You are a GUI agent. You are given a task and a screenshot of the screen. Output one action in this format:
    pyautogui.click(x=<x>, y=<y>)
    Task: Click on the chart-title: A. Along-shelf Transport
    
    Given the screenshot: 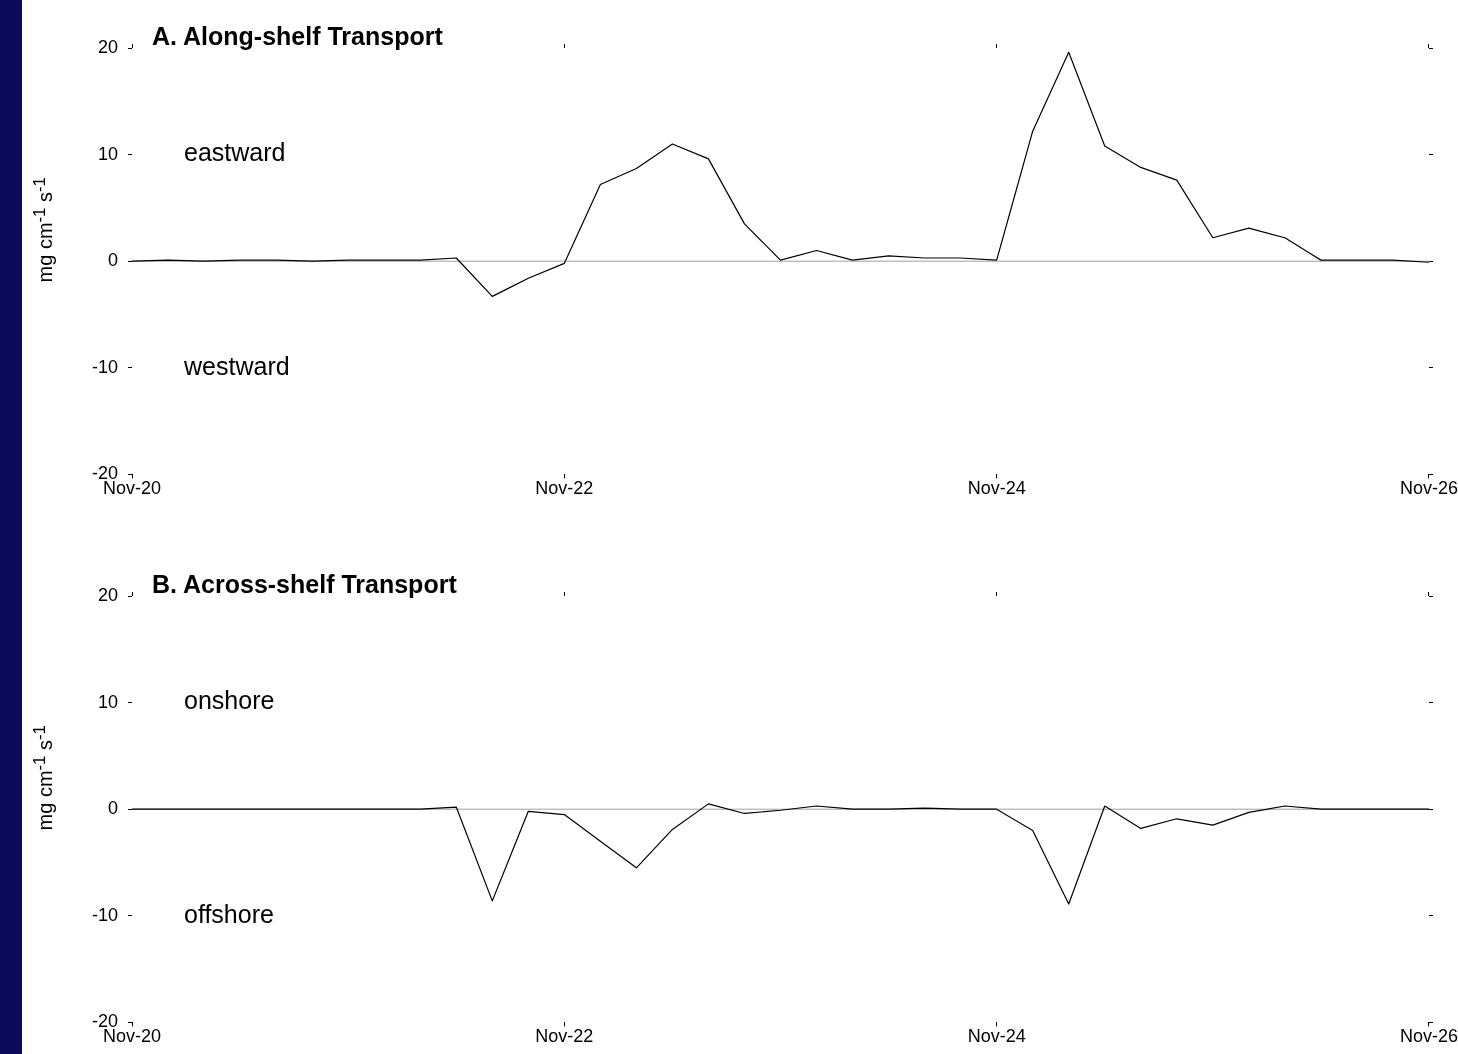 What is the action you would take?
    pyautogui.click(x=298, y=35)
    